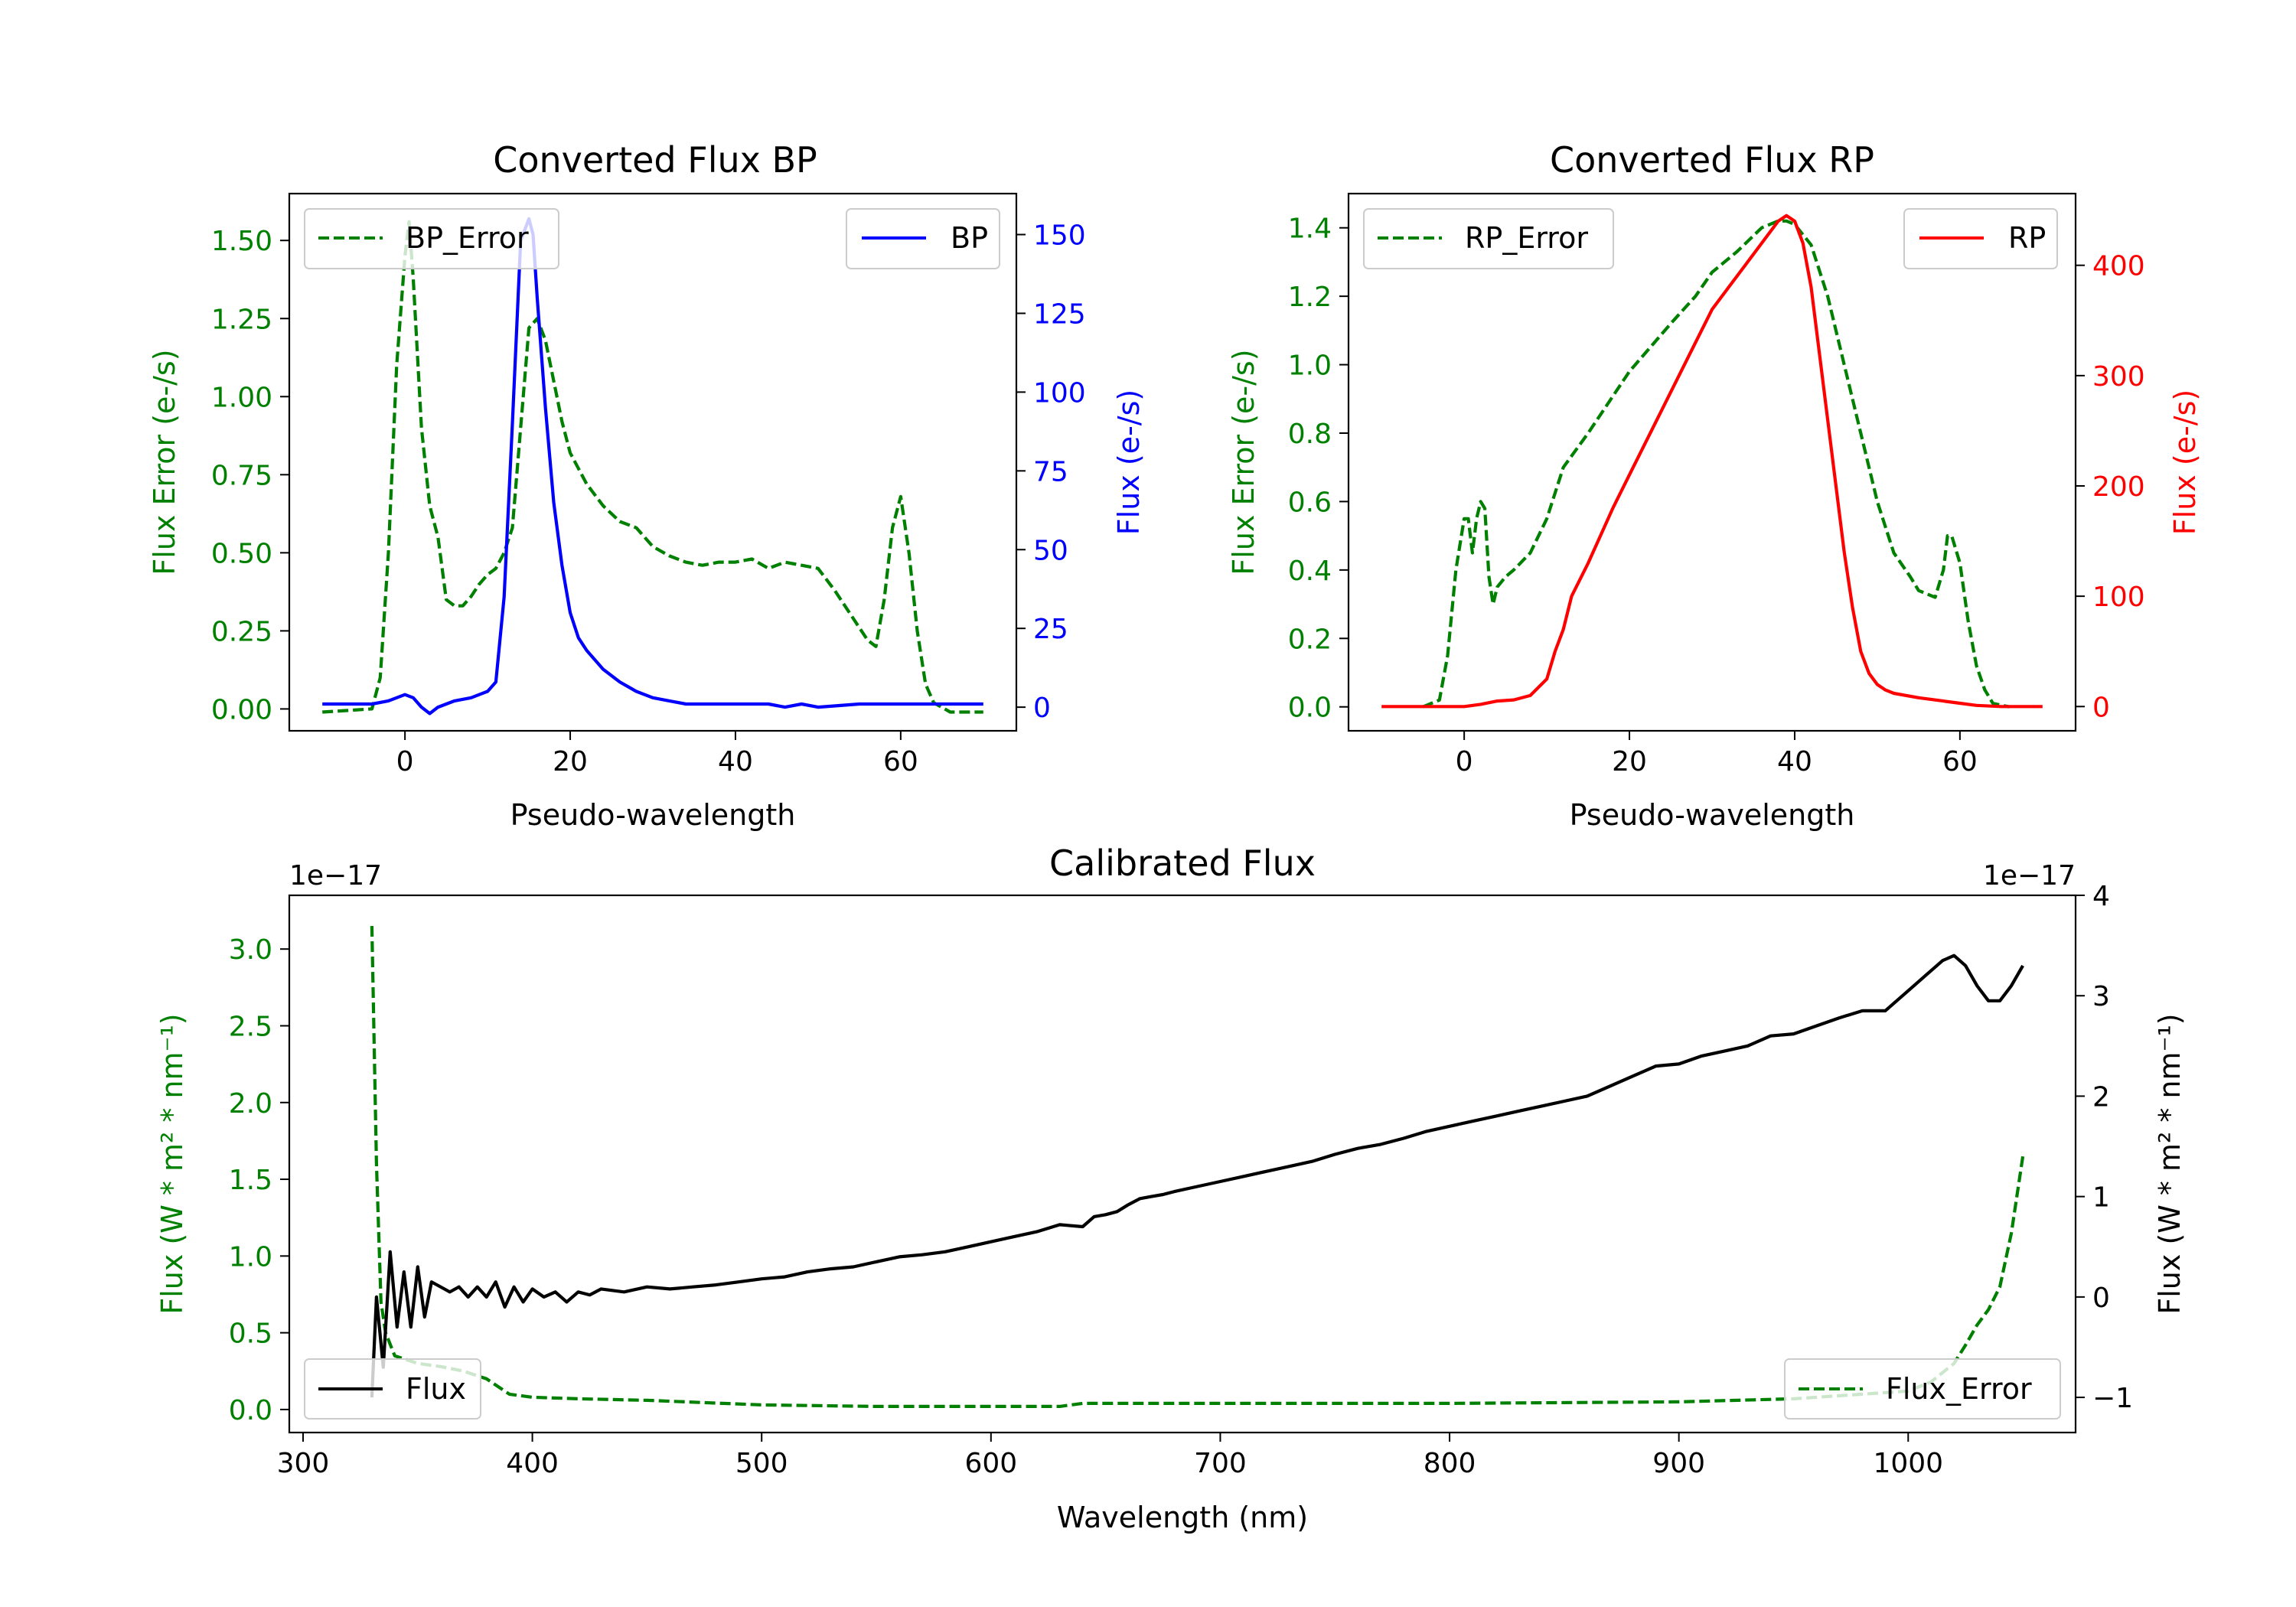 Image resolution: width=2296 pixels, height=1607 pixels. Describe the element at coordinates (1059, 314) in the screenshot. I see `bp-right-tick-label: 125` at that location.